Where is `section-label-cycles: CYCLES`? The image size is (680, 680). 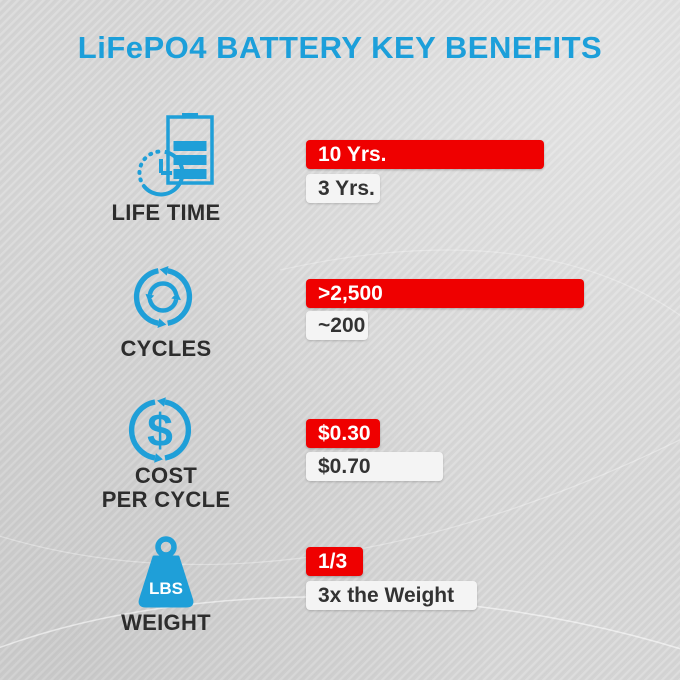 section-label-cycles: CYCLES is located at coordinates (166, 348).